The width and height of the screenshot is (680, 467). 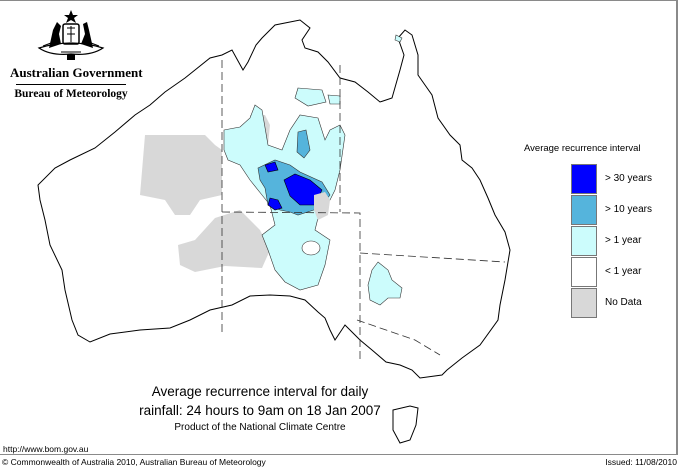 I want to click on interval-gt30-c, so click(x=275, y=204).